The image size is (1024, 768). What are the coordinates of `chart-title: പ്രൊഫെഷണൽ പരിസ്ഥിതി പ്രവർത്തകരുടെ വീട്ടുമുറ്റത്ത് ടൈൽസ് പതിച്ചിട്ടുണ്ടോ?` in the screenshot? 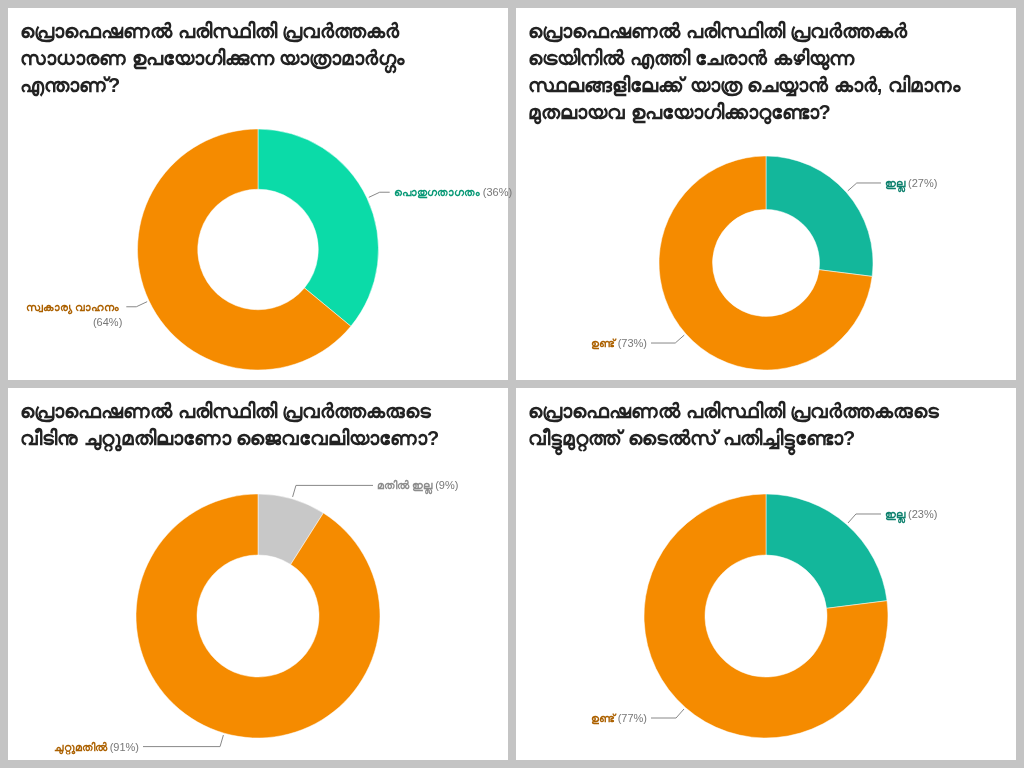 It's located at (734, 428).